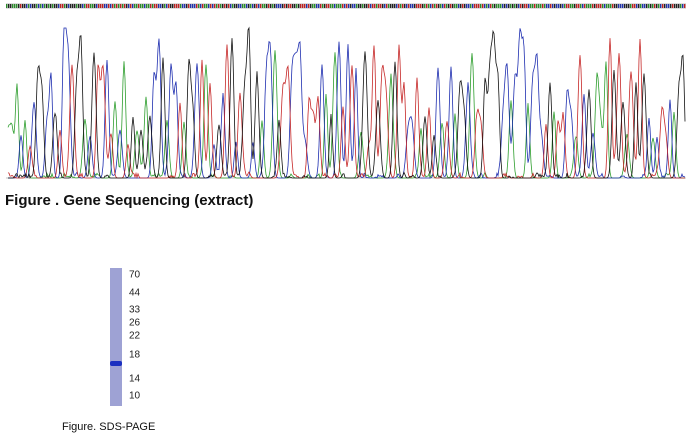 The height and width of the screenshot is (438, 691). Describe the element at coordinates (135, 396) in the screenshot. I see `marker-label: 10` at that location.